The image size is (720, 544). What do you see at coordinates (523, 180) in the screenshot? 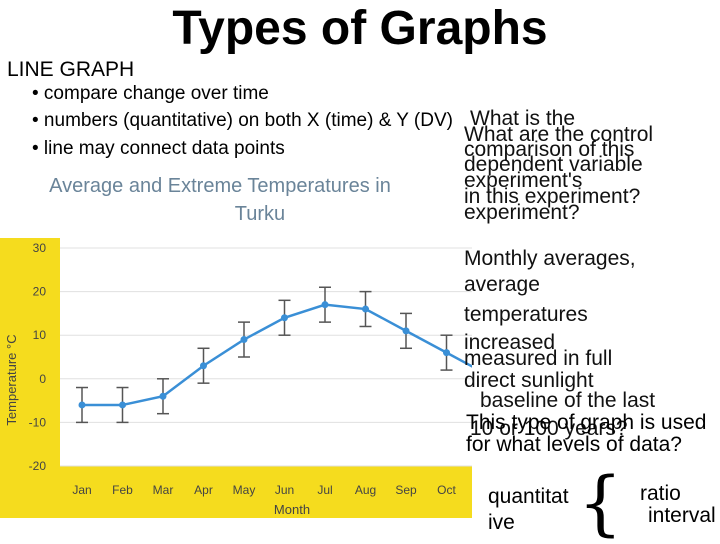
I see `overlay-question-text: experiment's` at bounding box center [523, 180].